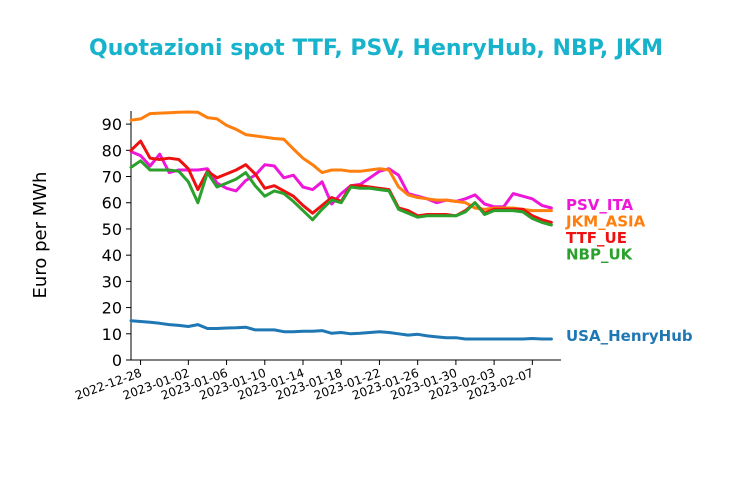 This screenshot has height=504, width=752. I want to click on y-tick-label: 70, so click(112, 177).